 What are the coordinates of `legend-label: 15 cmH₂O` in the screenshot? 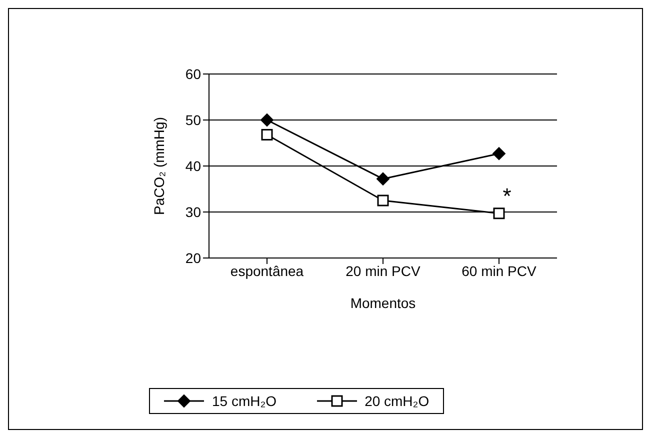 It's located at (244, 401).